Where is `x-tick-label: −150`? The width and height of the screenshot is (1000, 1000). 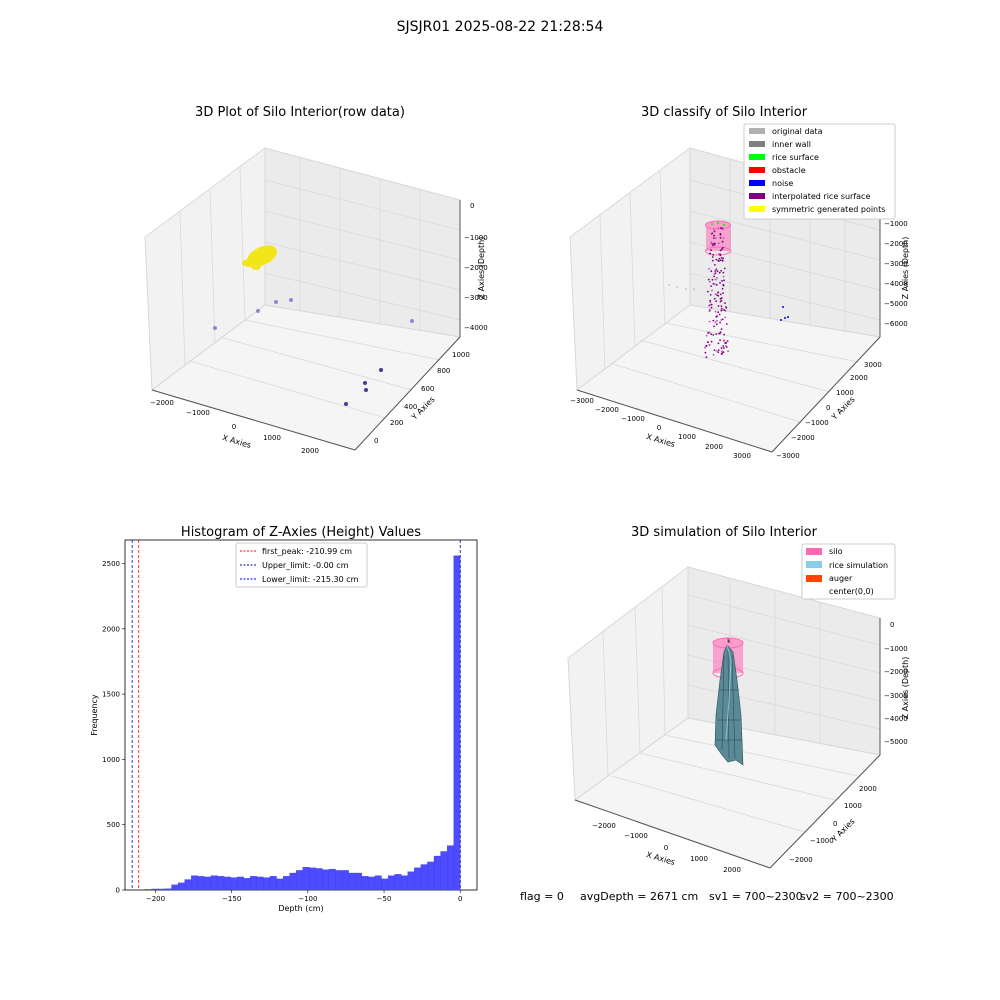 x-tick-label: −150 is located at coordinates (231, 899).